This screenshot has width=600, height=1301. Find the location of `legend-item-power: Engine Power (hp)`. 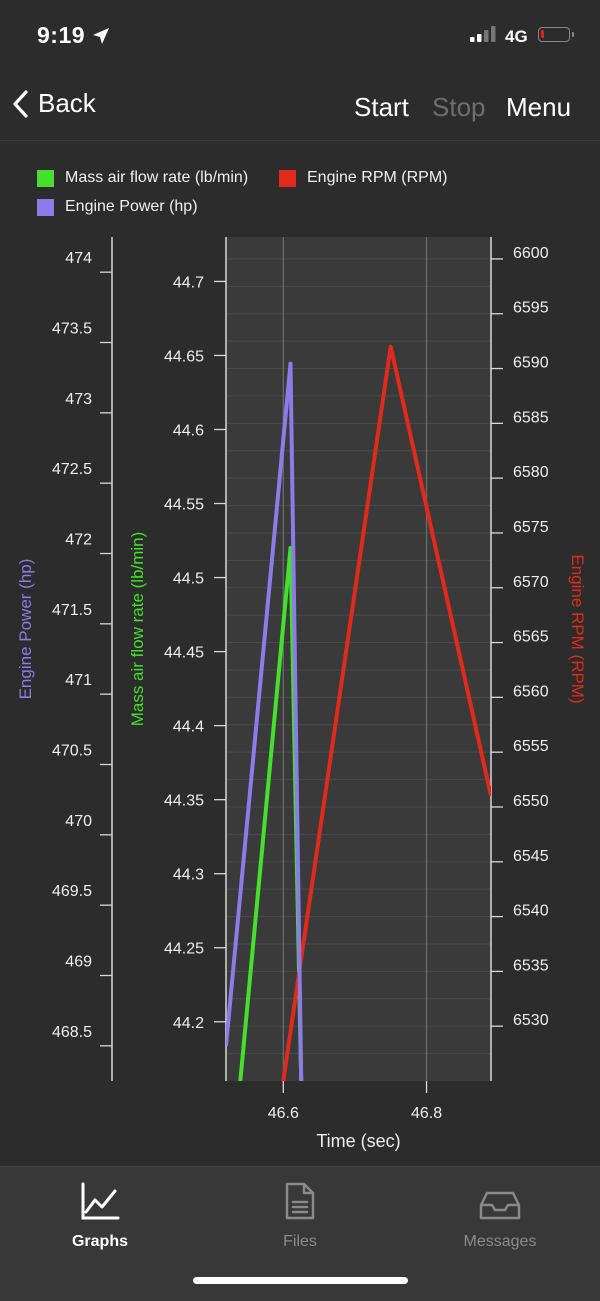

legend-item-power: Engine Power (hp) is located at coordinates (117, 207).